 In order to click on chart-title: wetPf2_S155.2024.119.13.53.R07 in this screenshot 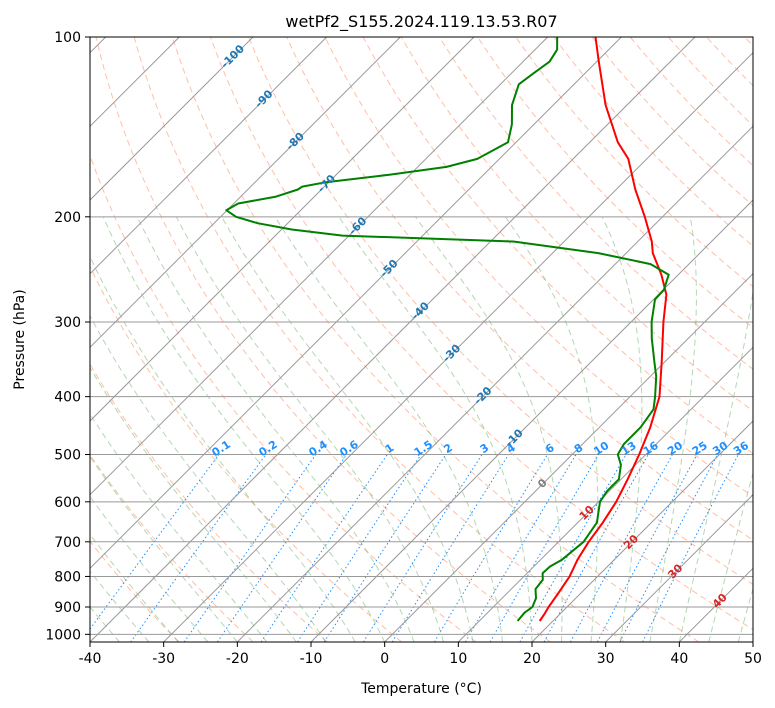, I will do `click(421, 22)`.